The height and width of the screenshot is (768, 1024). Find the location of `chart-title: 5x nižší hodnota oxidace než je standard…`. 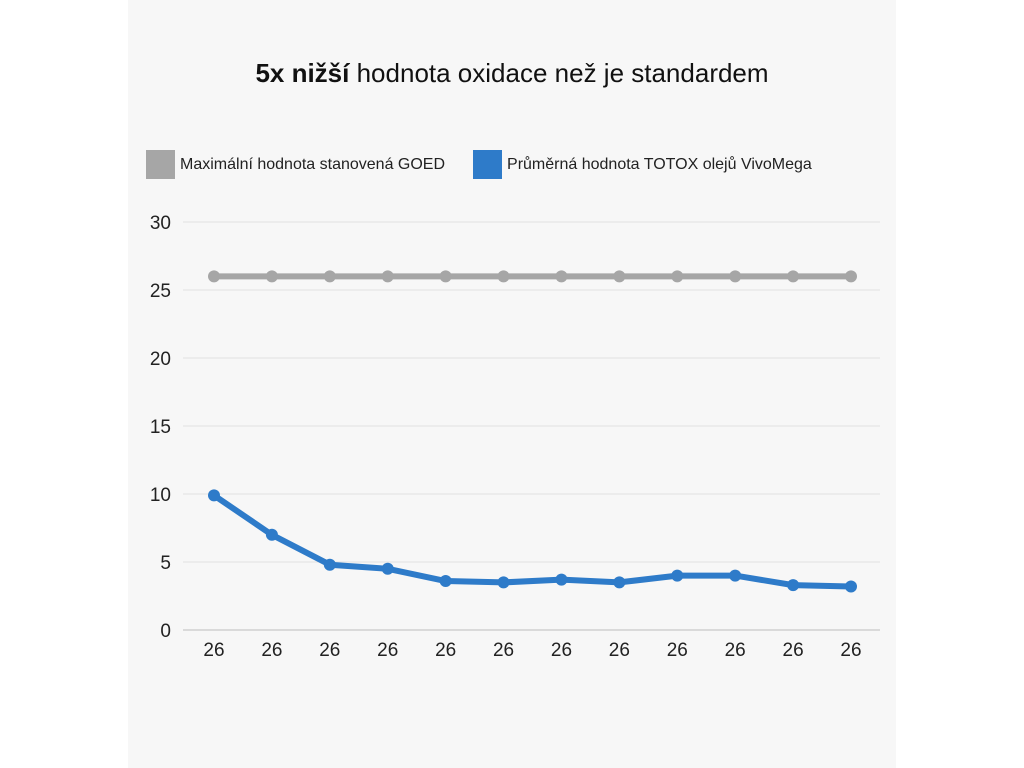

chart-title: 5x nižší hodnota oxidace než je standard… is located at coordinates (512, 73).